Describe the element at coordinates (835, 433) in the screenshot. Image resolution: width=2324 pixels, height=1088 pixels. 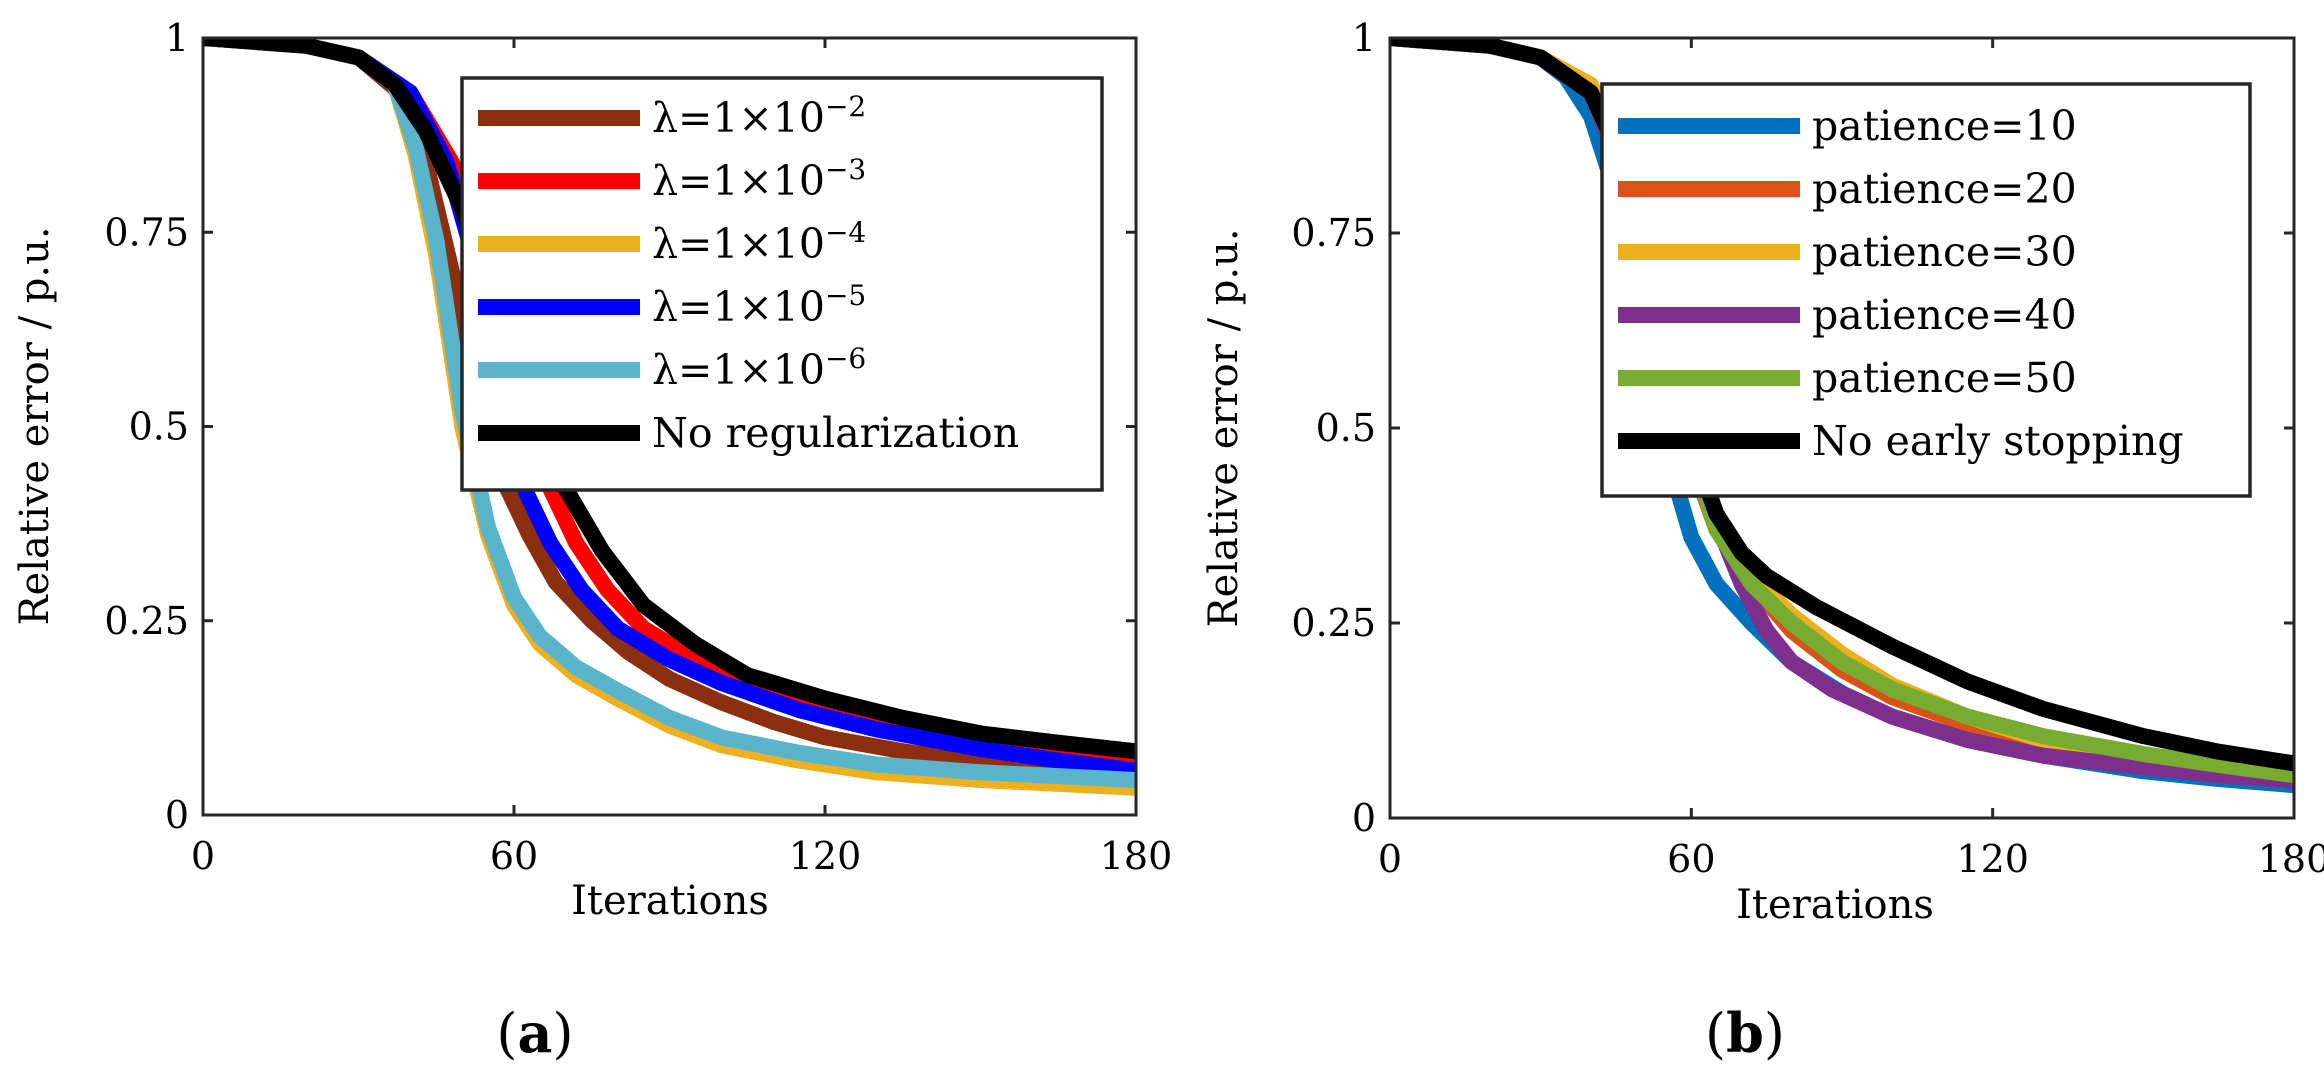
I see `panel-a-legend-label-6: No regularization` at that location.